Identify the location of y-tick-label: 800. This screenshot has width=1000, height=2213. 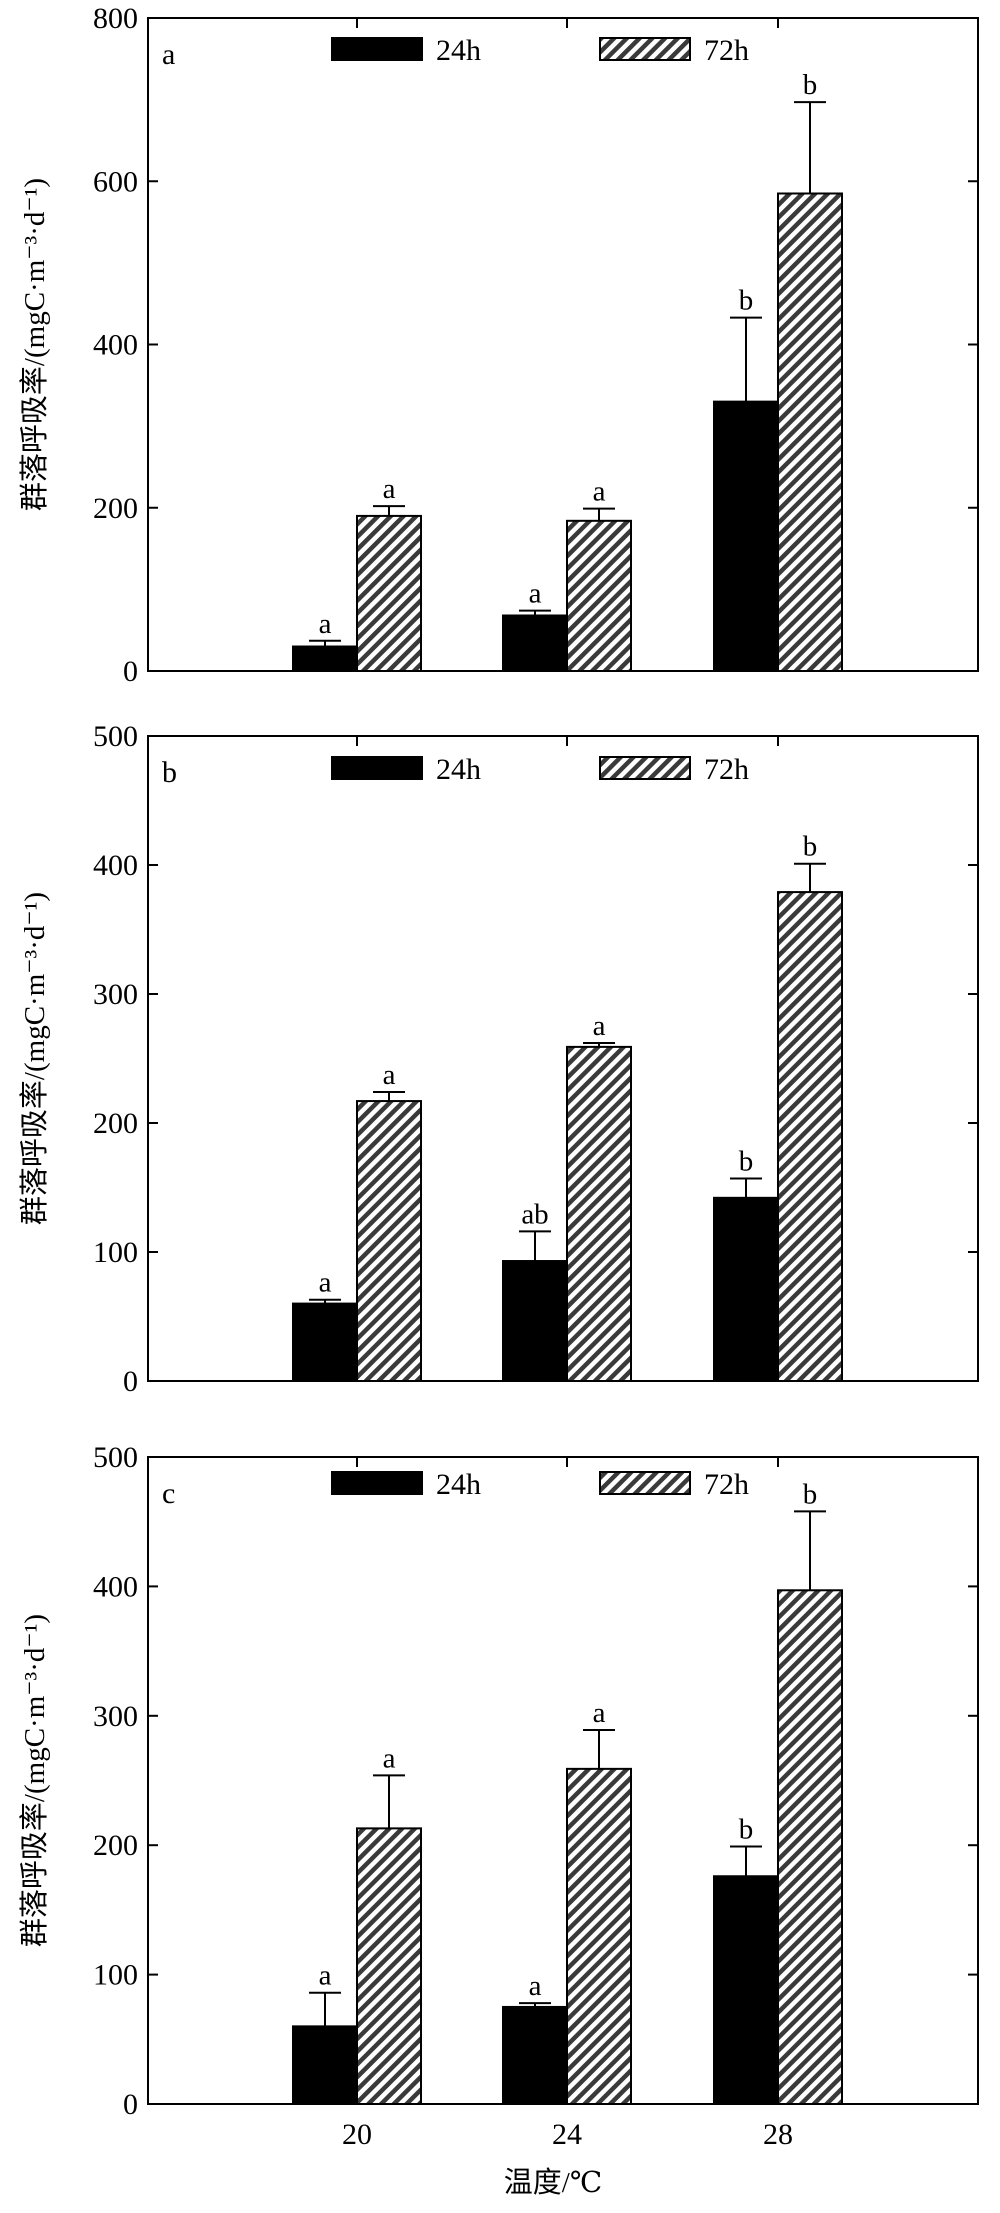
(115, 18).